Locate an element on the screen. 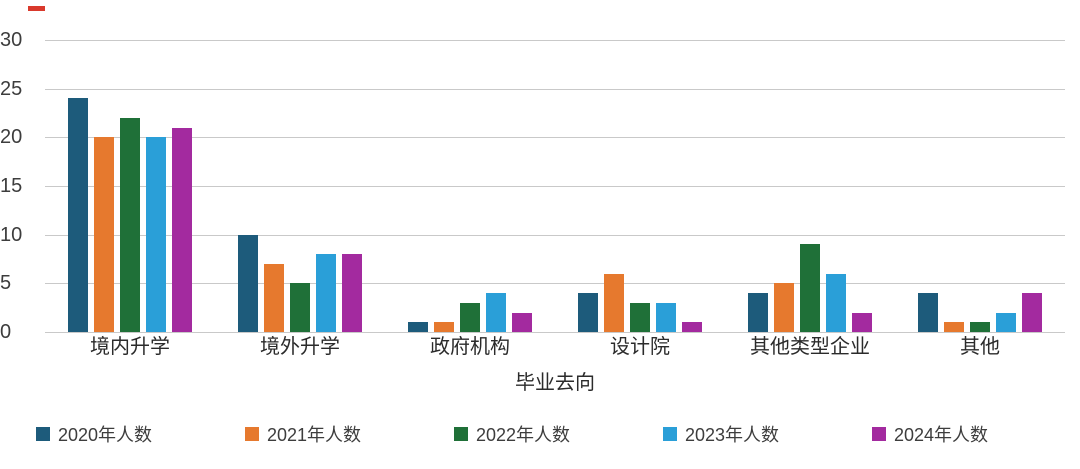 This screenshot has width=1080, height=469. bar-2022年人数-境内升学 is located at coordinates (130, 224).